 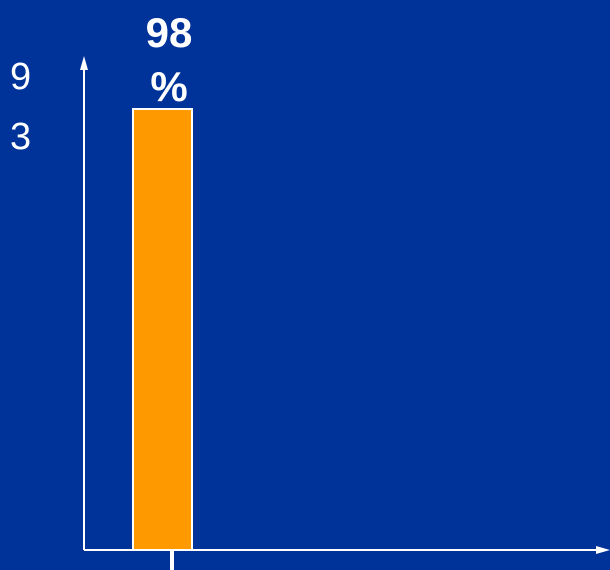 I want to click on y-axis-label-char-2: 3, so click(x=21, y=137).